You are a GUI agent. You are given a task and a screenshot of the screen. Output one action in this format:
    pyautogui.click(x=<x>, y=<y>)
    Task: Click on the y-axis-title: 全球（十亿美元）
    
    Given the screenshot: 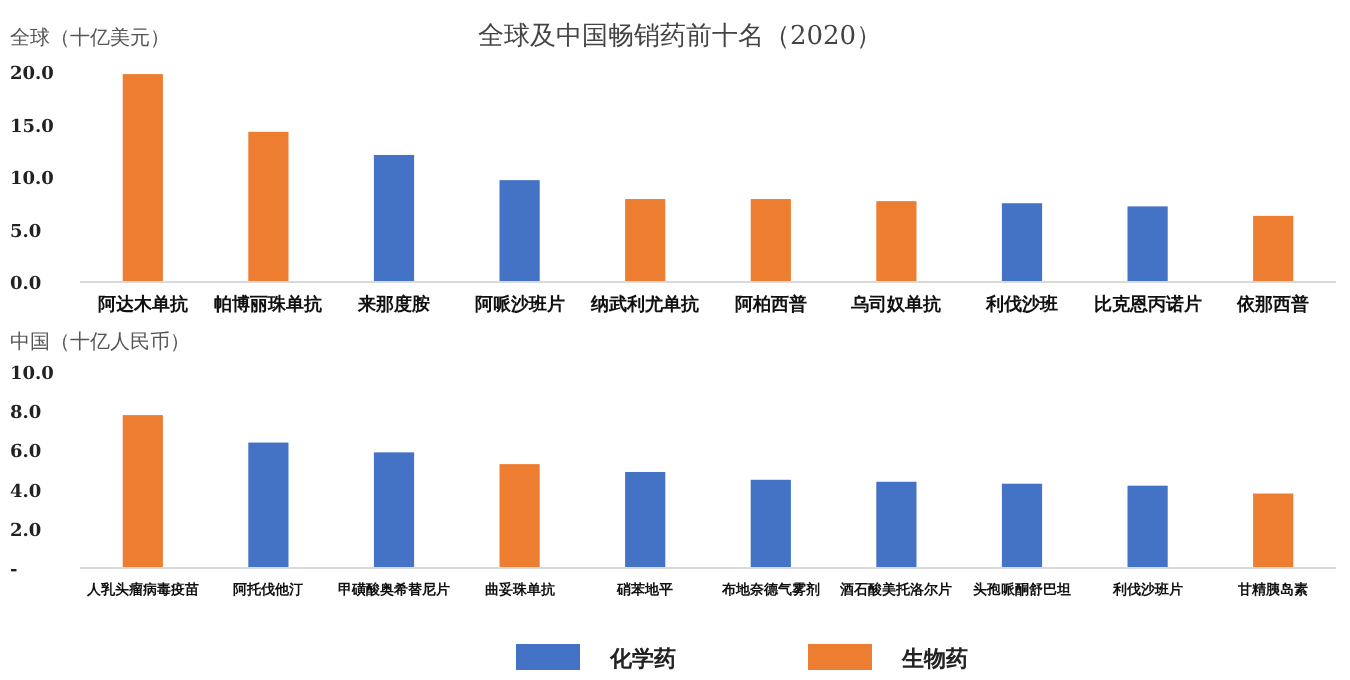 What is the action you would take?
    pyautogui.click(x=90, y=38)
    